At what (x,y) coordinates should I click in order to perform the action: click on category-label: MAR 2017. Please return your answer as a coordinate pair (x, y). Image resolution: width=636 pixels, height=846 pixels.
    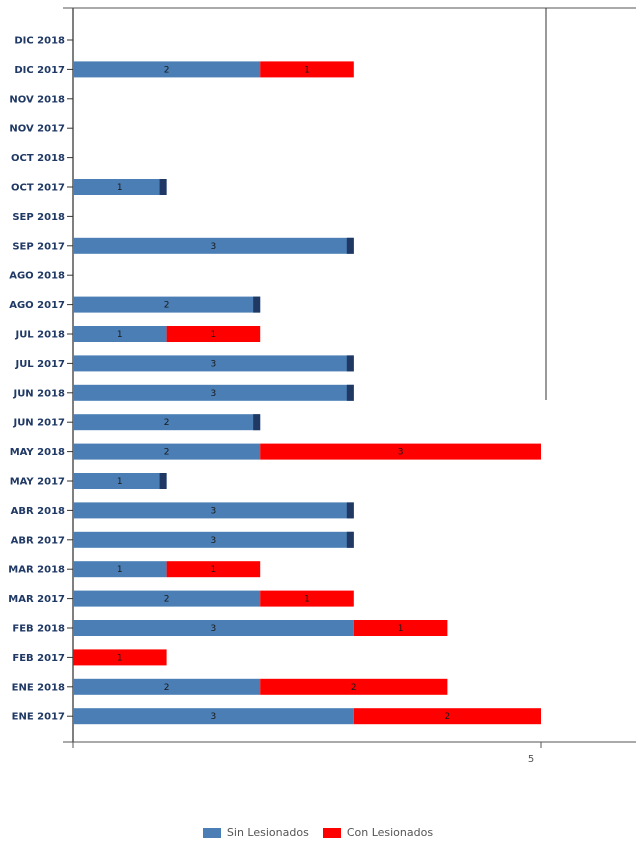
    Looking at the image, I should click on (36, 599).